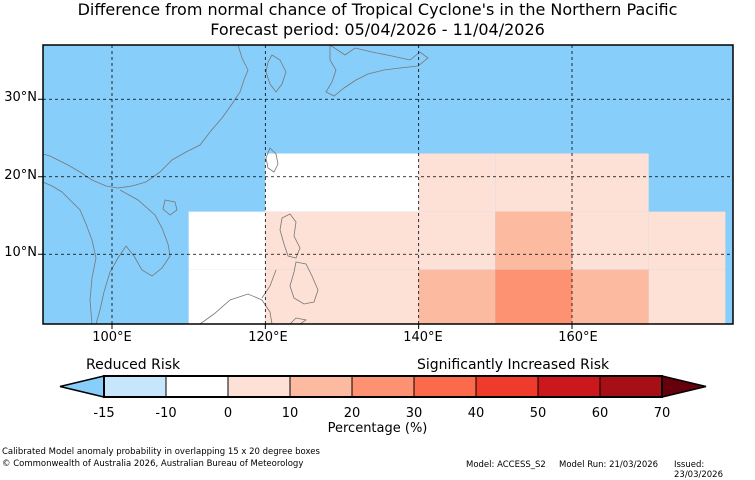 This screenshot has height=480, width=755. What do you see at coordinates (377, 428) in the screenshot?
I see `colorbar-title: Percentage (%)` at bounding box center [377, 428].